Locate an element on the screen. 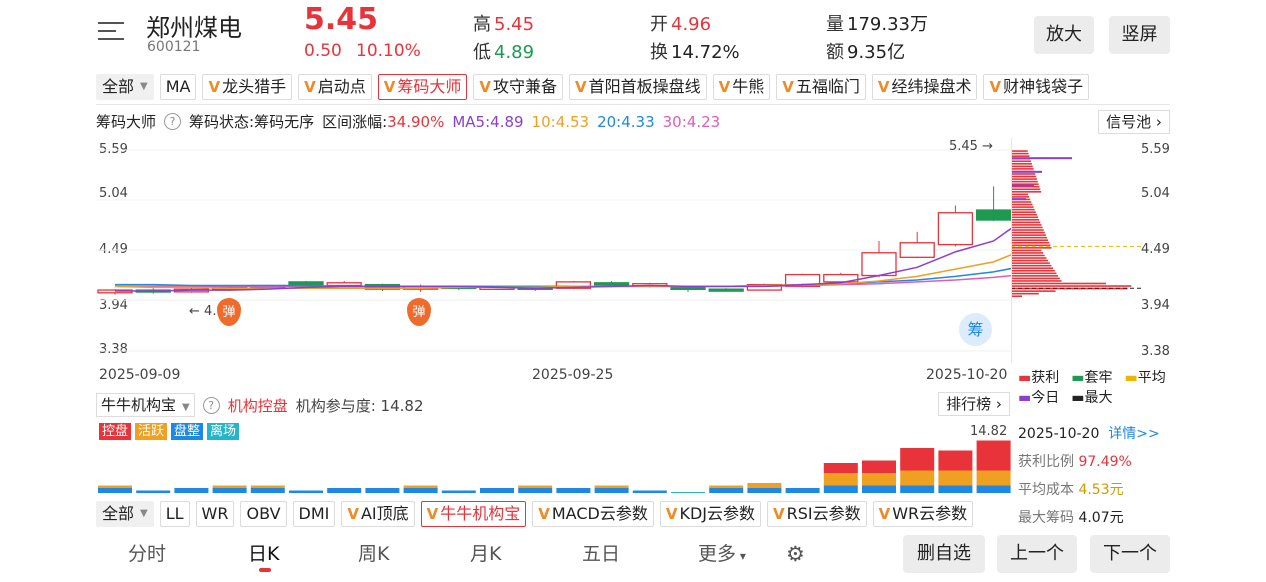 The width and height of the screenshot is (1266, 582). ma5-value: MA5:4.89 is located at coordinates (488, 121).